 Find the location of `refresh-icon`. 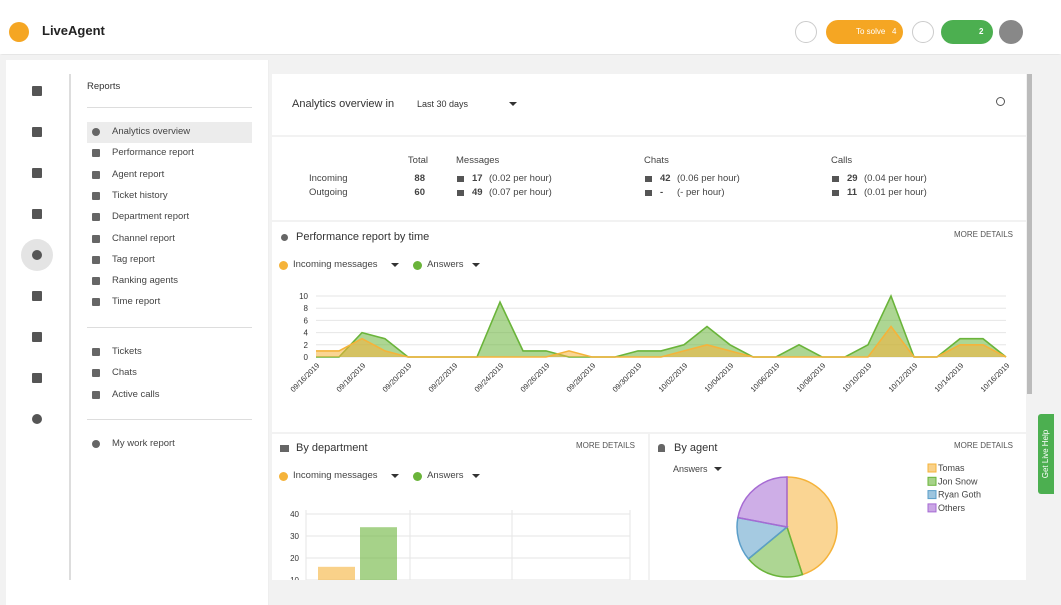

refresh-icon is located at coordinates (1000, 101).